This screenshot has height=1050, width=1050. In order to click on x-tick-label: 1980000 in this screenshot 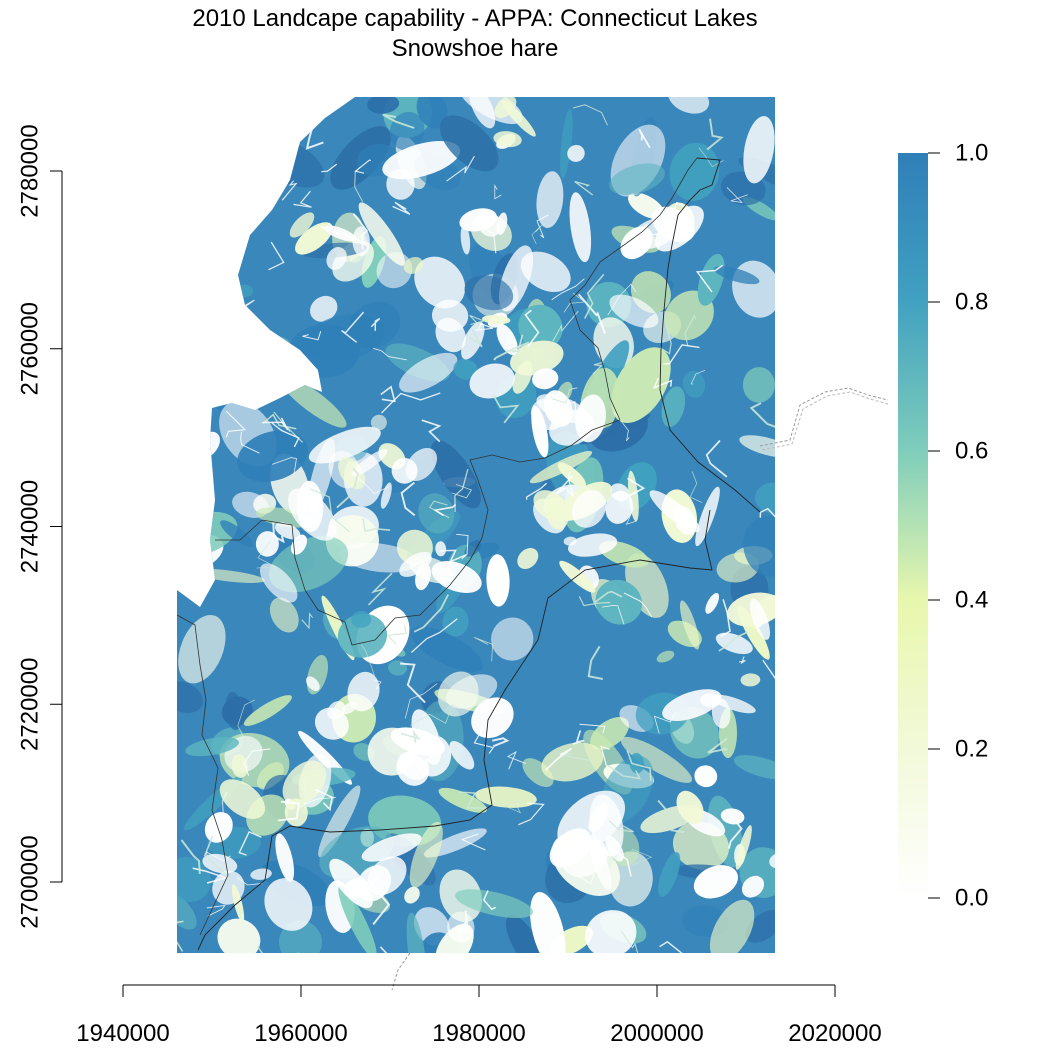, I will do `click(478, 1033)`.